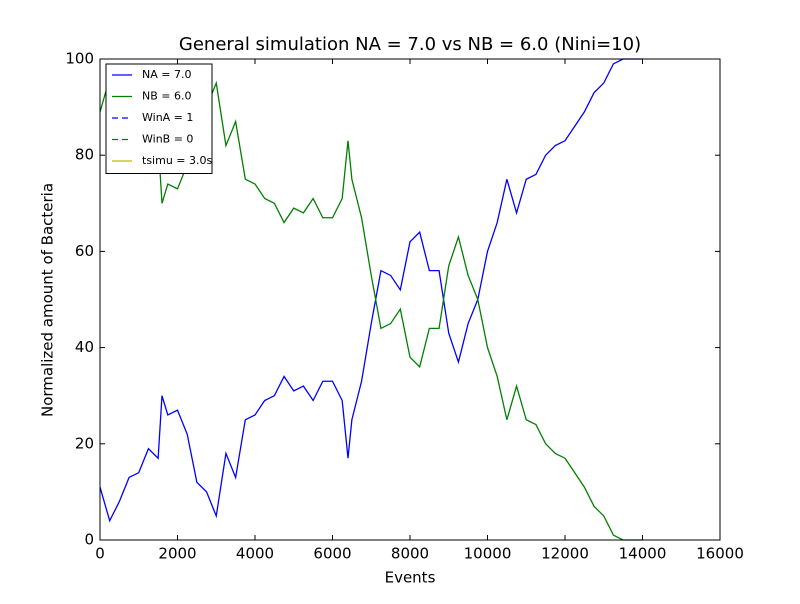 Image resolution: width=800 pixels, height=604 pixels. Describe the element at coordinates (720, 554) in the screenshot. I see `x-tick-label: 16000` at that location.